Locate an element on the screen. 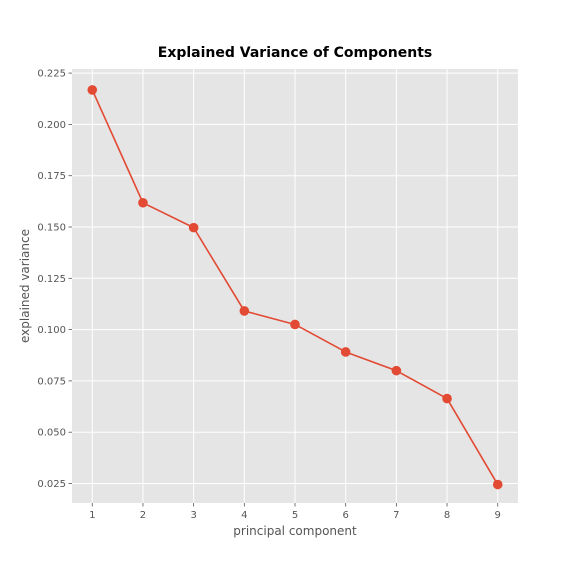  x-tick-label: 9 is located at coordinates (498, 515).